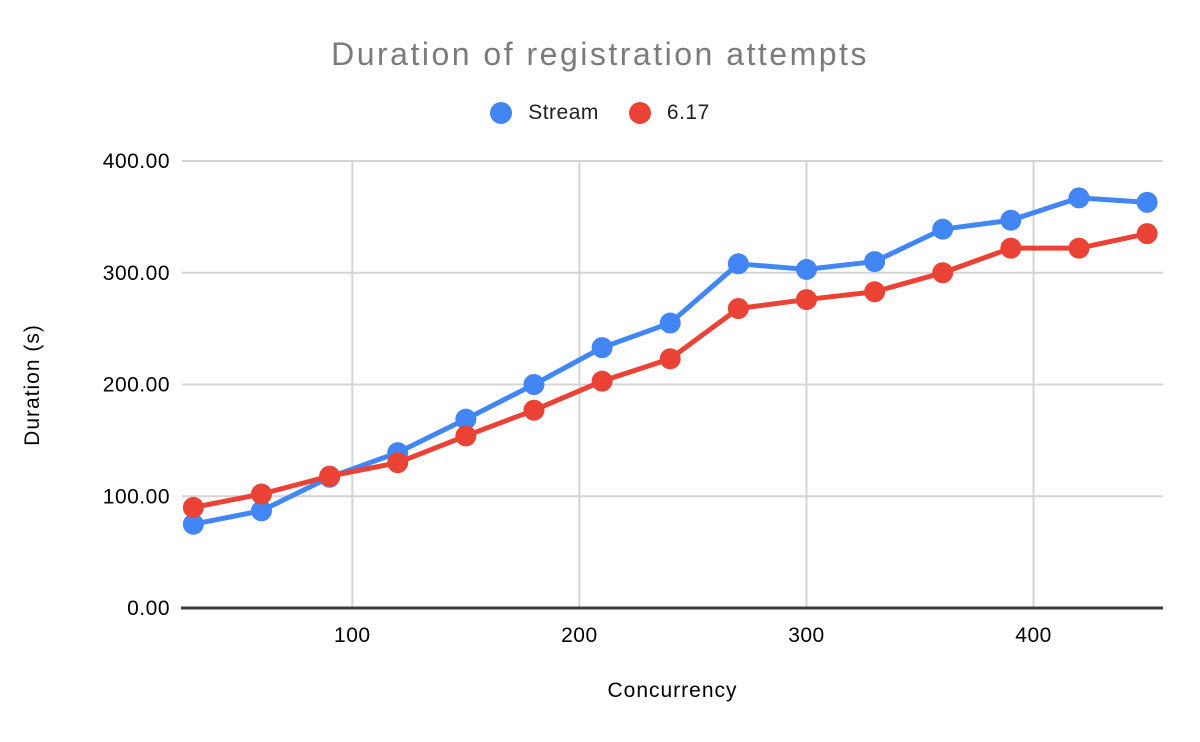 This screenshot has width=1200, height=742. Describe the element at coordinates (600, 113) in the screenshot. I see `chart-legend: Stream 6.17` at that location.